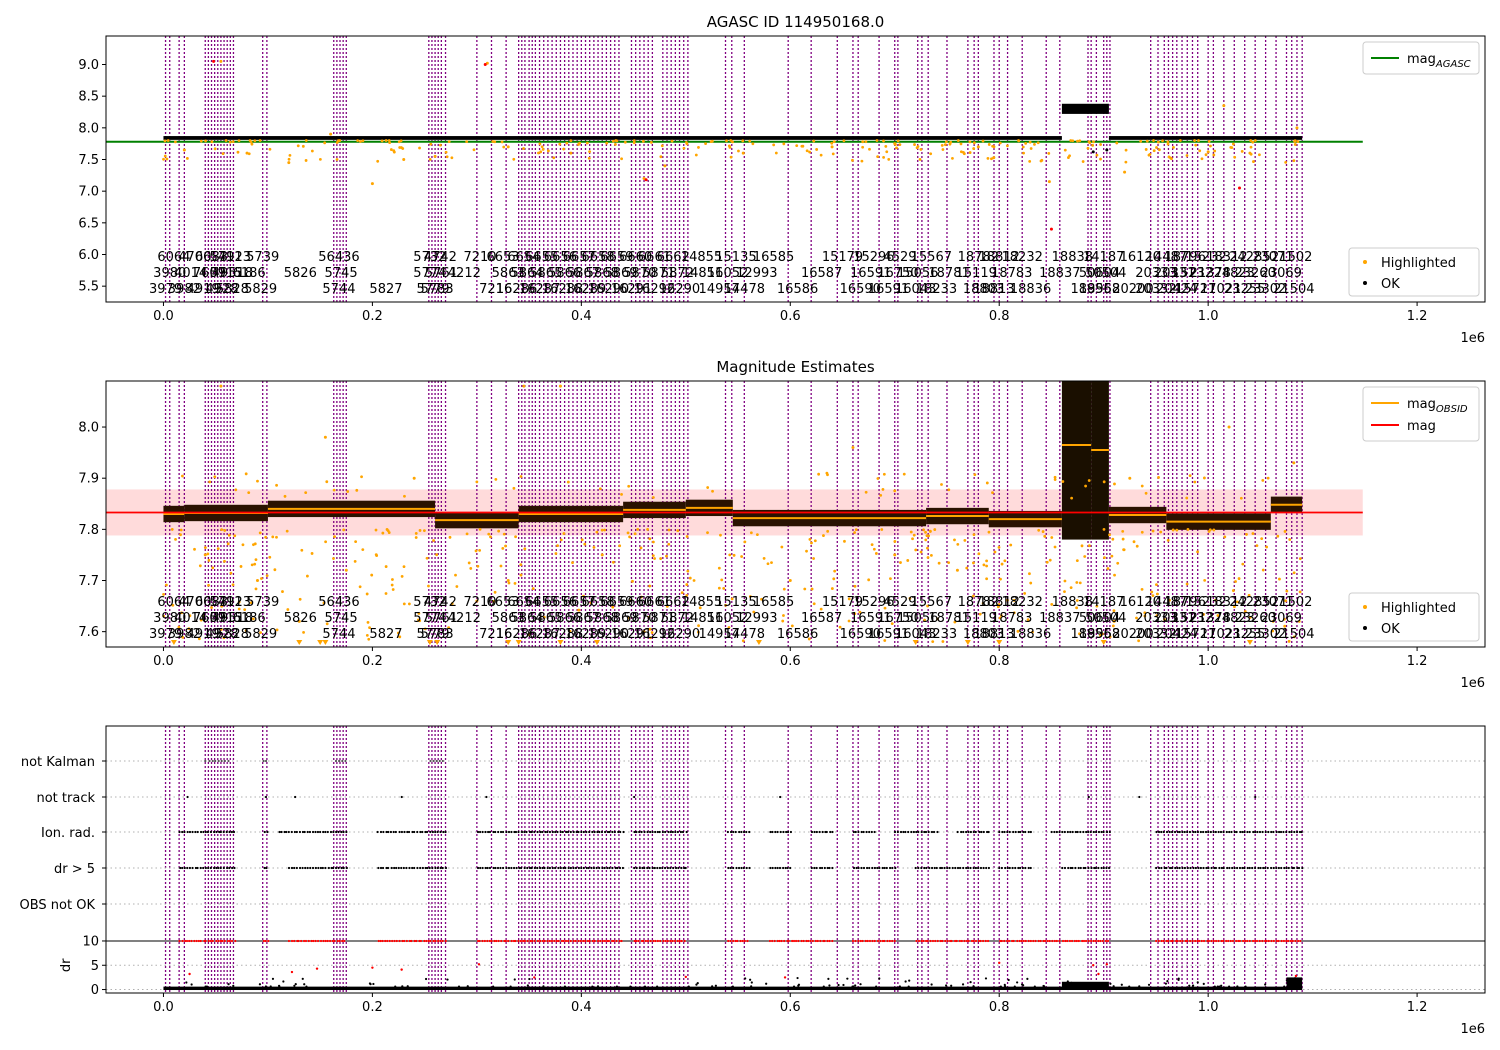 The width and height of the screenshot is (1500, 1050). What do you see at coordinates (639, 273) in the screenshot?
I see `obsid-label: 5870` at bounding box center [639, 273].